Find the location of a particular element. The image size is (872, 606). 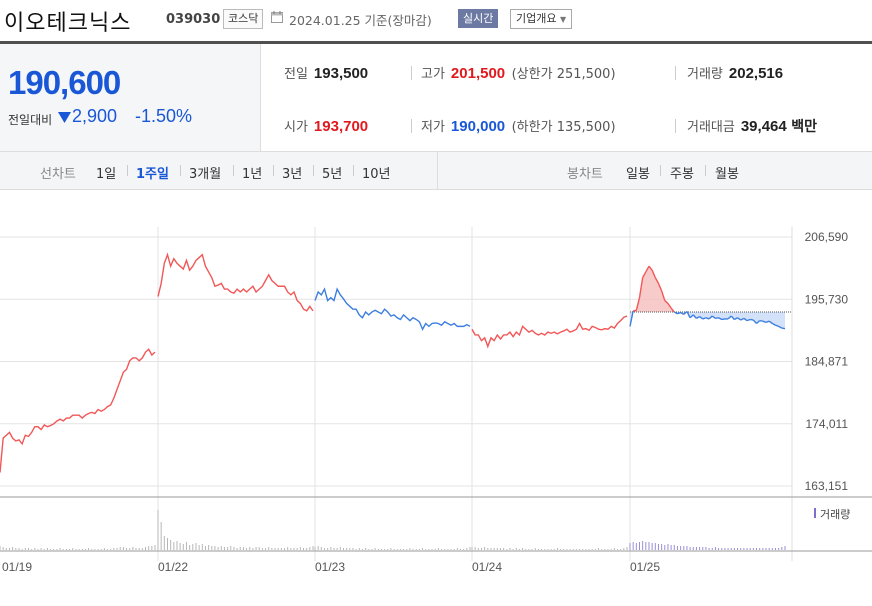

company-info-label: 기업개요 is located at coordinates (536, 18).